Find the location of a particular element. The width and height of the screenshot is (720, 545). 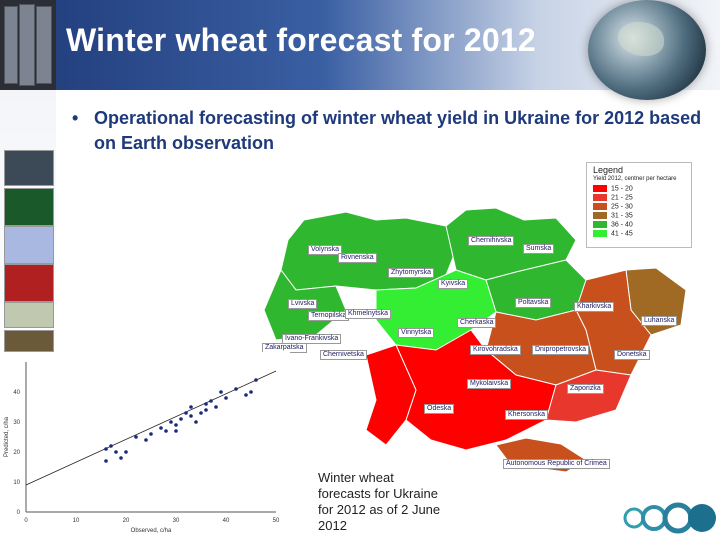

x-tick-label: 50 is located at coordinates (276, 521).